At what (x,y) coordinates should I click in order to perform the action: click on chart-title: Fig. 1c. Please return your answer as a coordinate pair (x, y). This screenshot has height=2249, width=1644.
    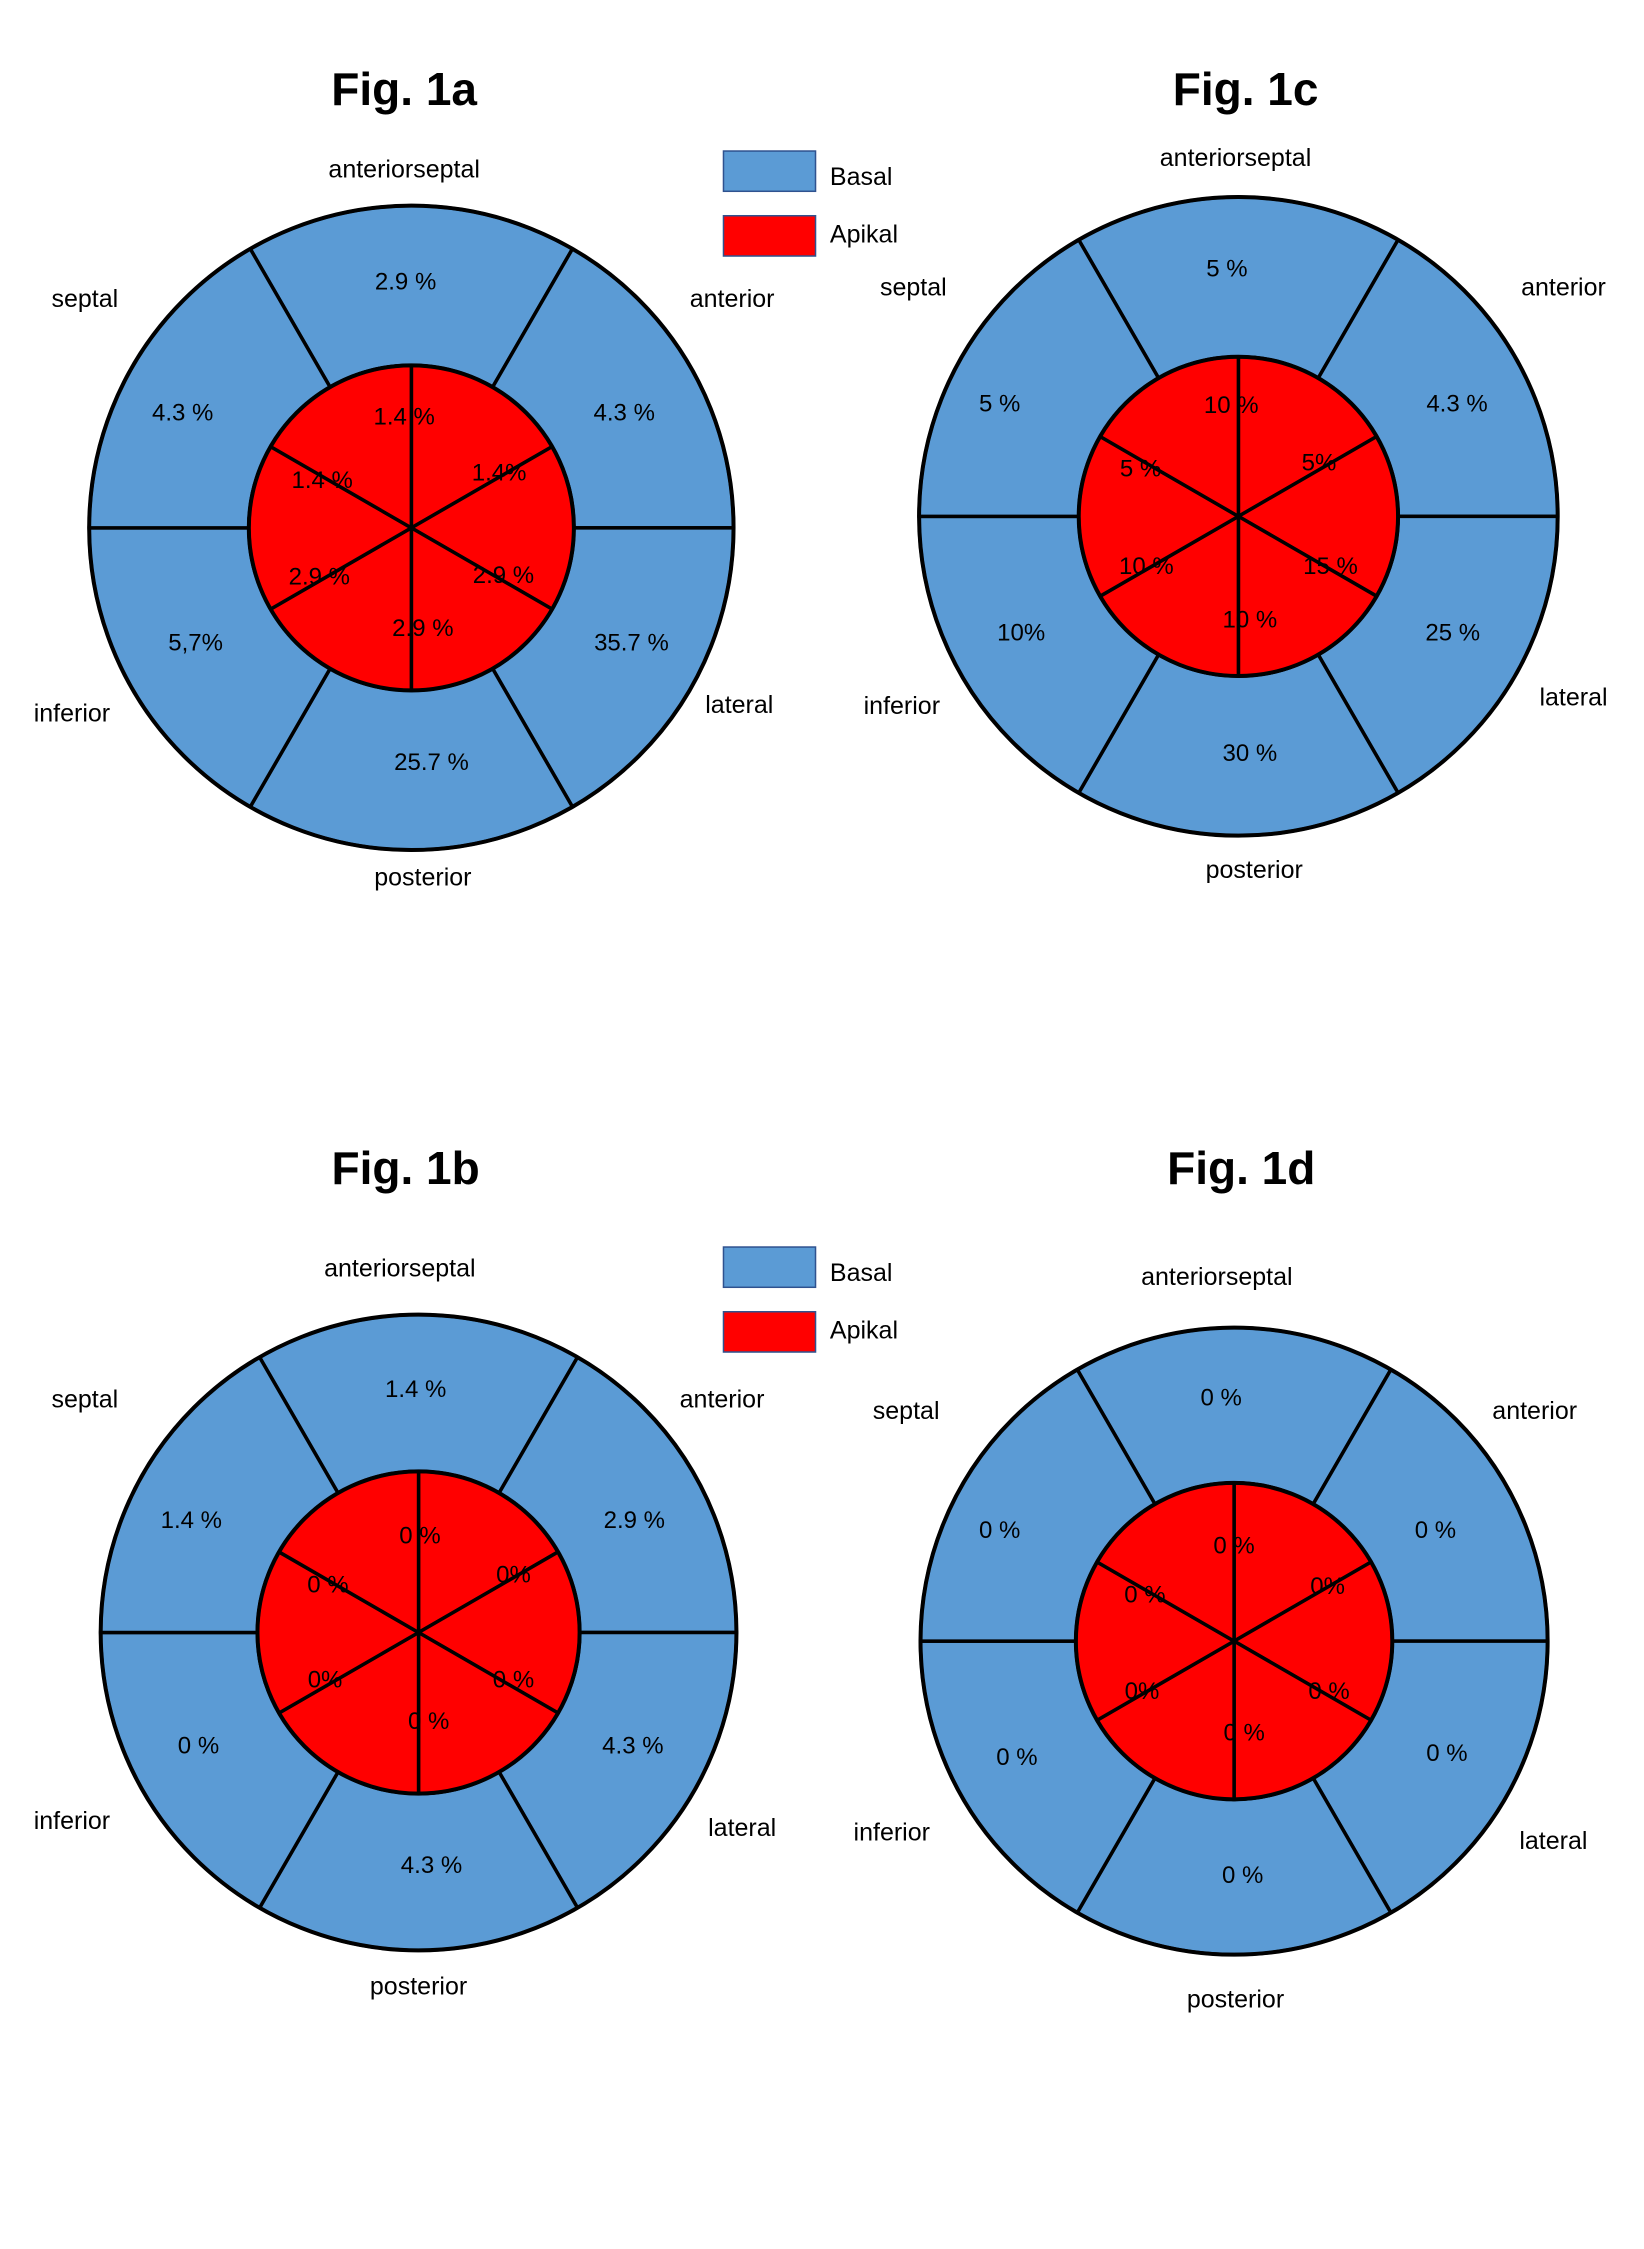
    Looking at the image, I should click on (1246, 89).